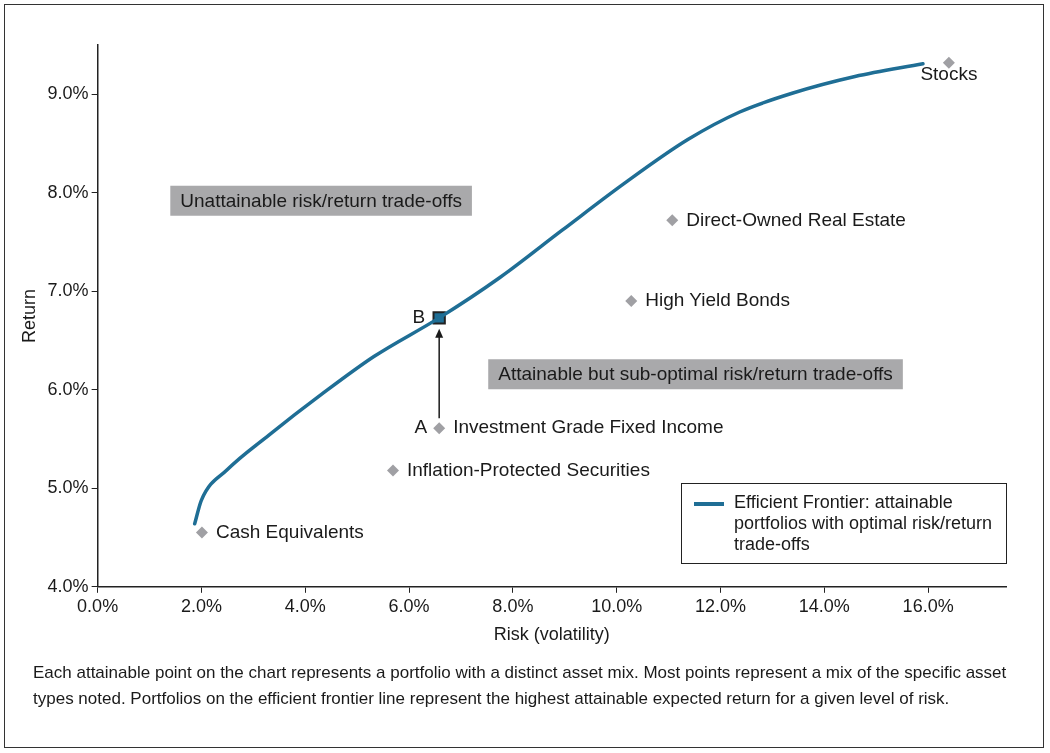  What do you see at coordinates (305, 605) in the screenshot?
I see `x-tick-label: 4.0%` at bounding box center [305, 605].